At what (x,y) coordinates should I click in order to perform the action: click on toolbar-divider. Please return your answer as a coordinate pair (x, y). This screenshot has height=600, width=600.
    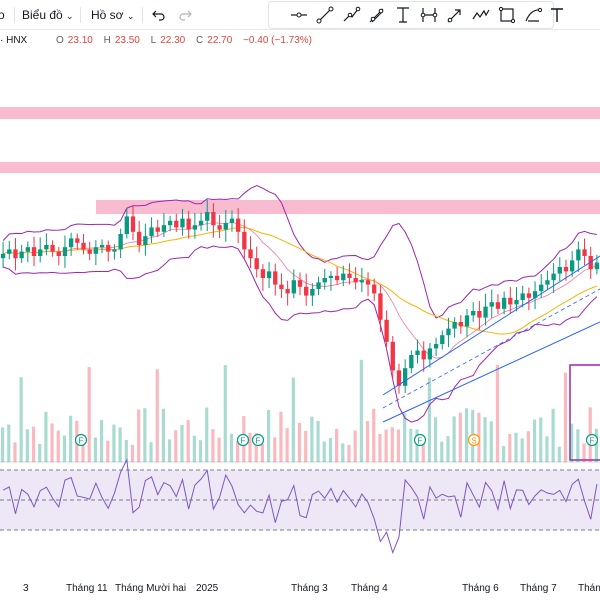
    Looking at the image, I should click on (14, 15).